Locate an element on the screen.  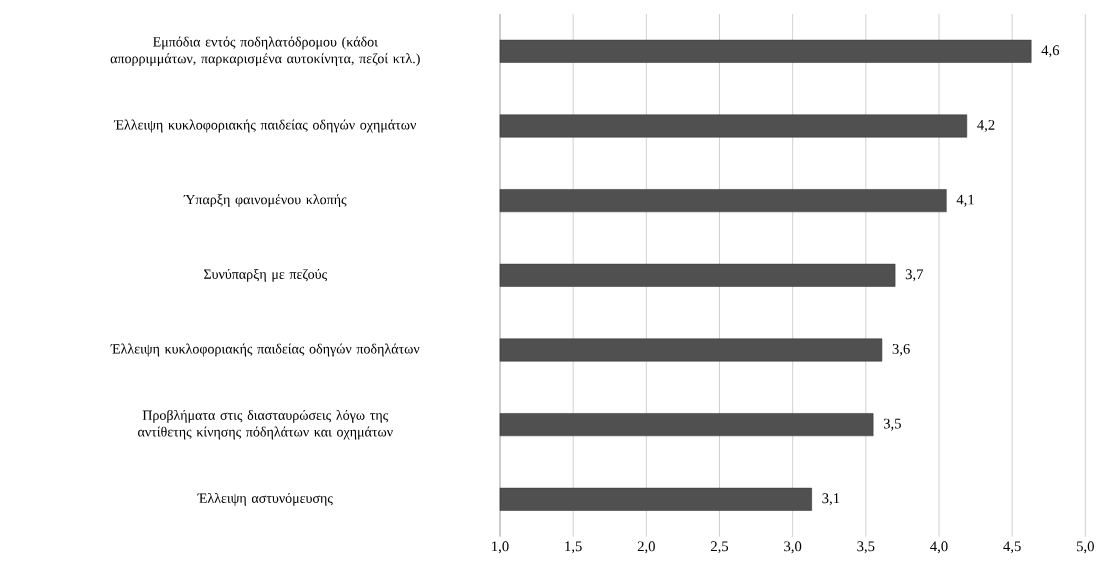
x-tick-label: 5,0 is located at coordinates (1085, 547).